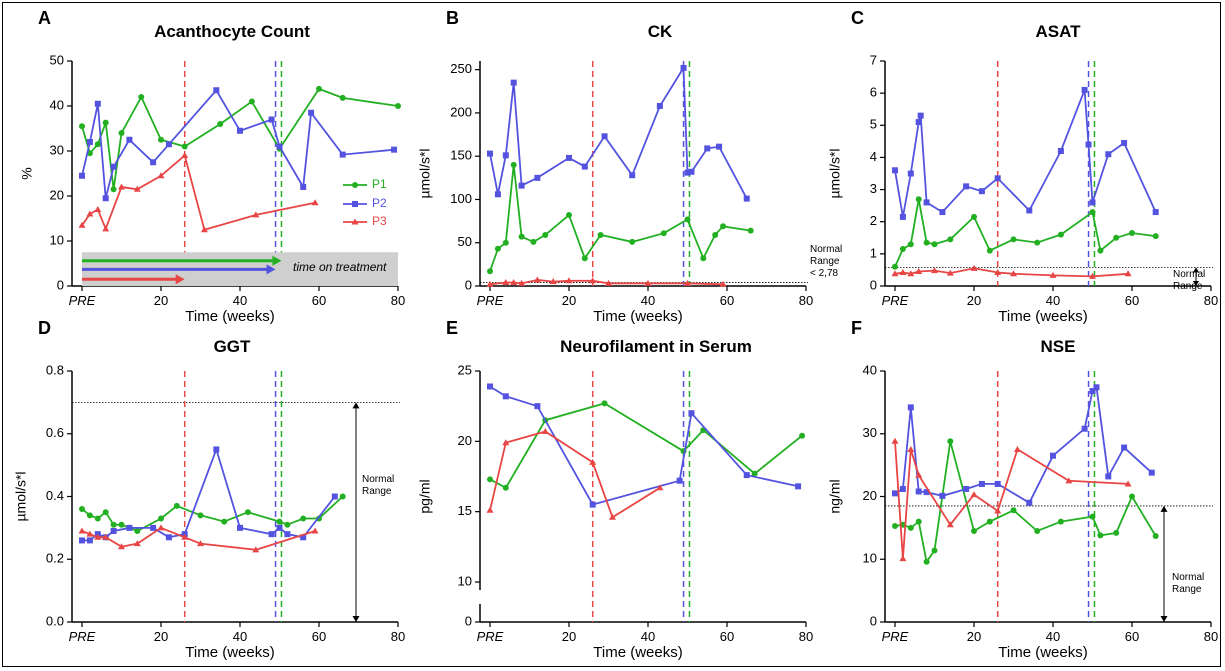 This screenshot has height=671, width=1225. Describe the element at coordinates (82, 300) in the screenshot. I see `x-tick-label: PRE` at that location.